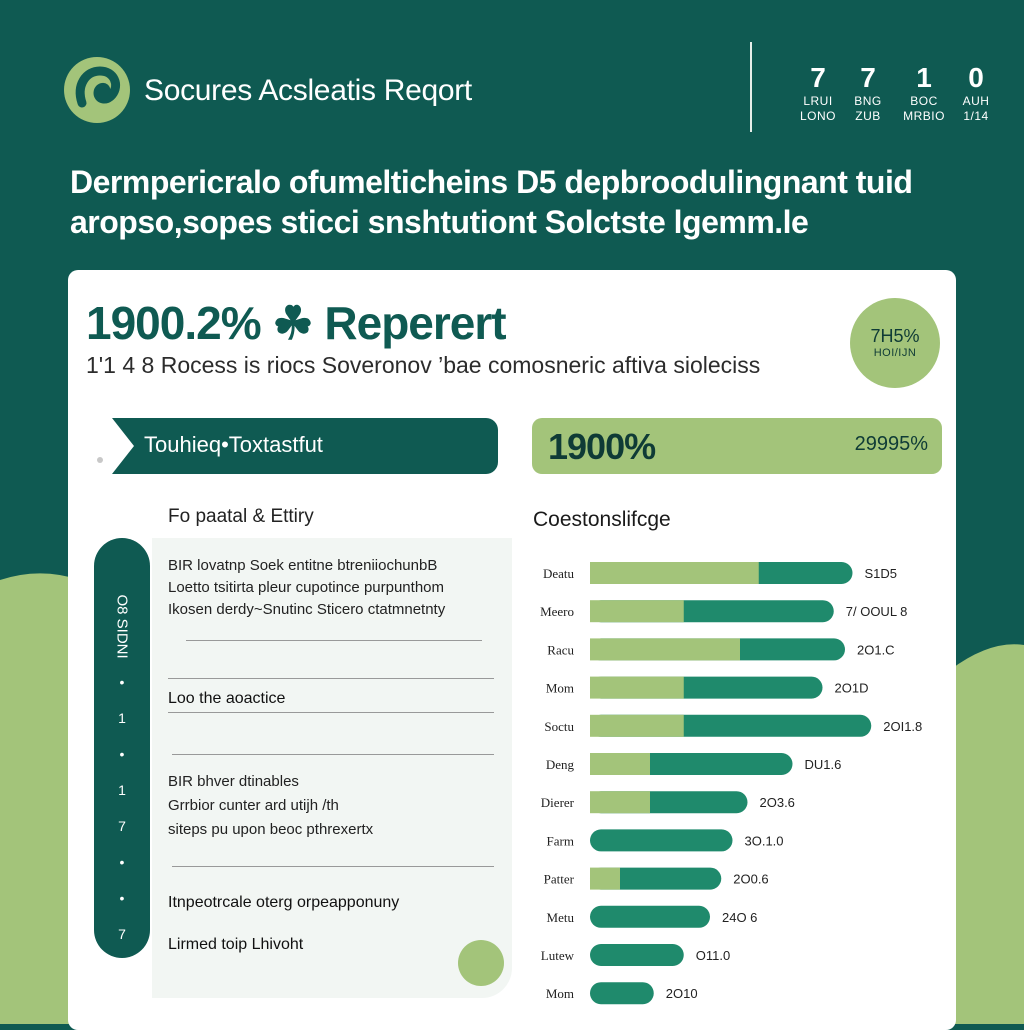  I want to click on category-label: Farm, so click(560, 840).